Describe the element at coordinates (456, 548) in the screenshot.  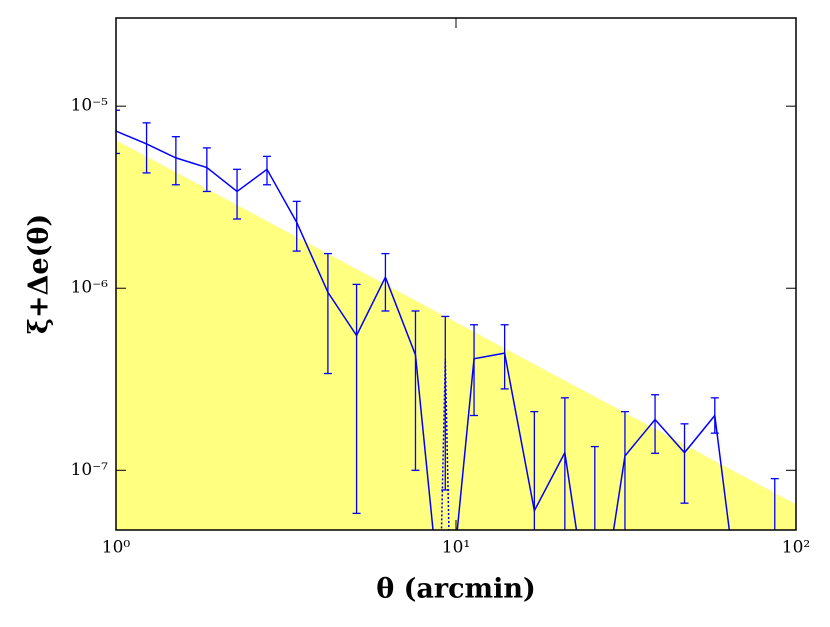
I see `x-tick-label: 10¹` at that location.